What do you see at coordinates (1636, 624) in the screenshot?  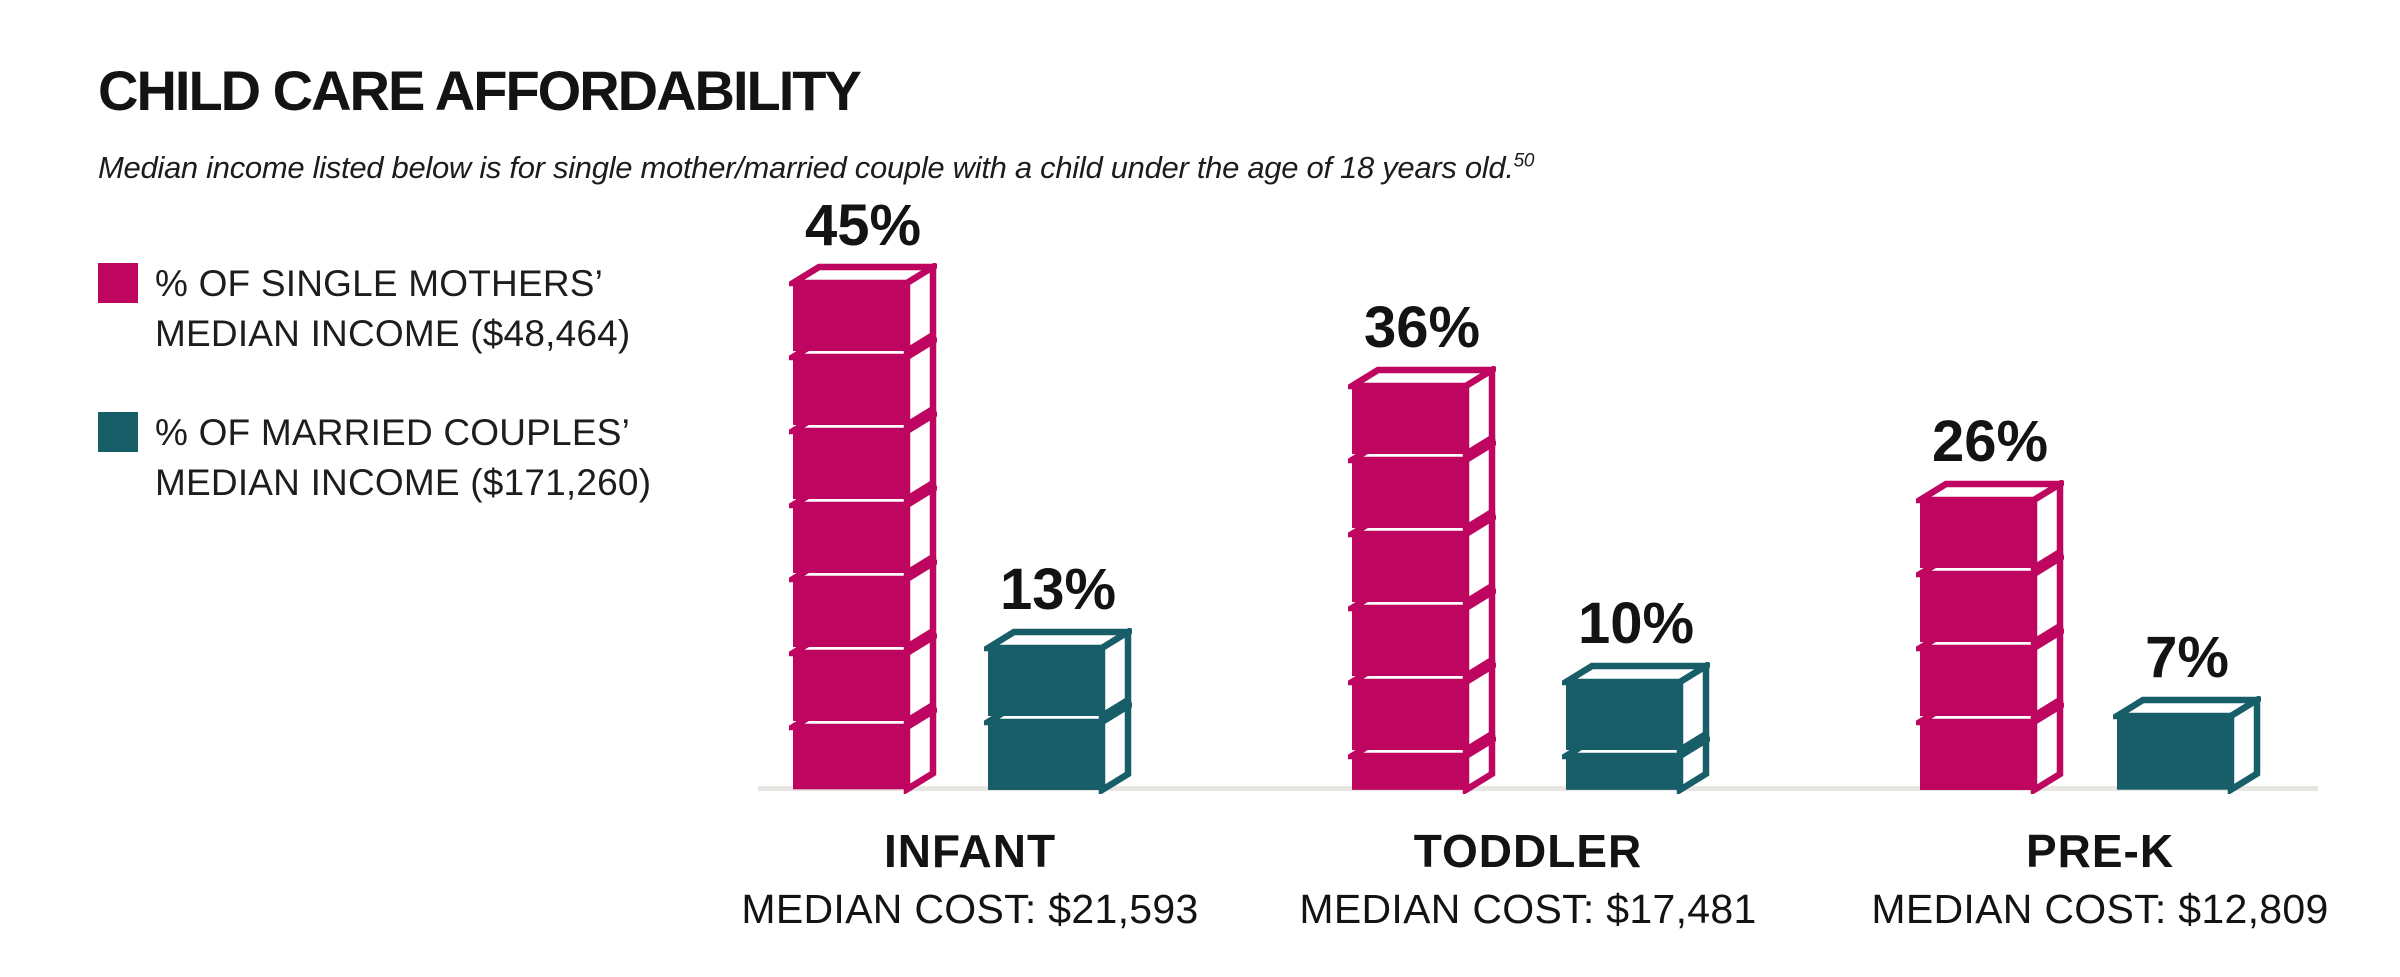 I see `value-label-toddler-married-couples: 10%` at bounding box center [1636, 624].